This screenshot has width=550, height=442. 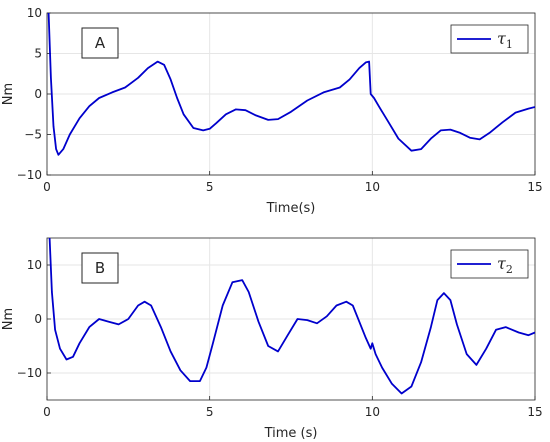 What do you see at coordinates (509, 44) in the screenshot?
I see `legend-subscript: 1` at bounding box center [509, 44].